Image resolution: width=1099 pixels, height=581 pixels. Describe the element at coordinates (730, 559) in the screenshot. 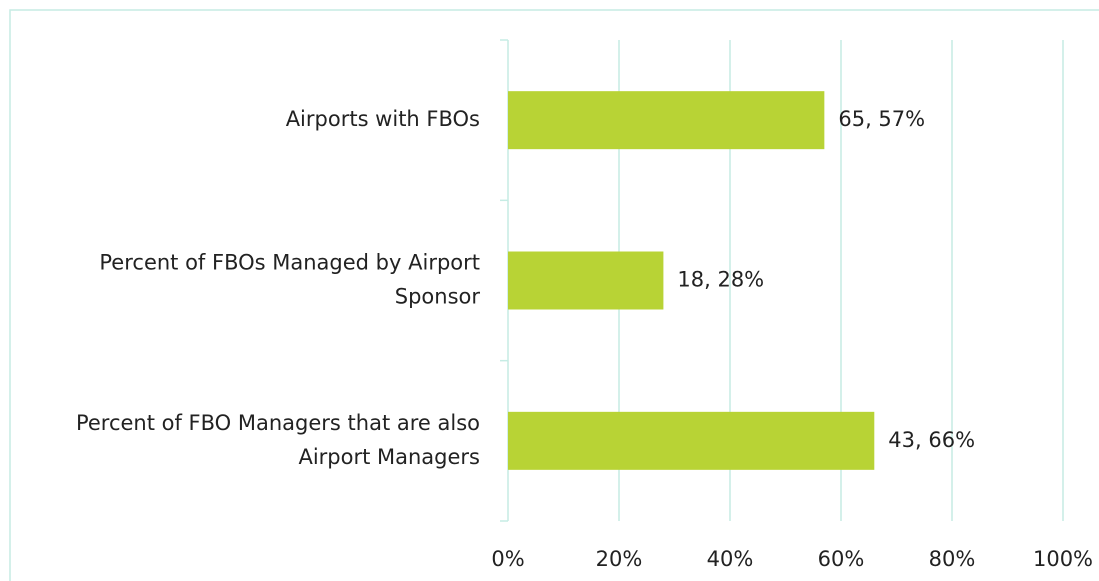

I see `x-tick-label: 40%` at that location.